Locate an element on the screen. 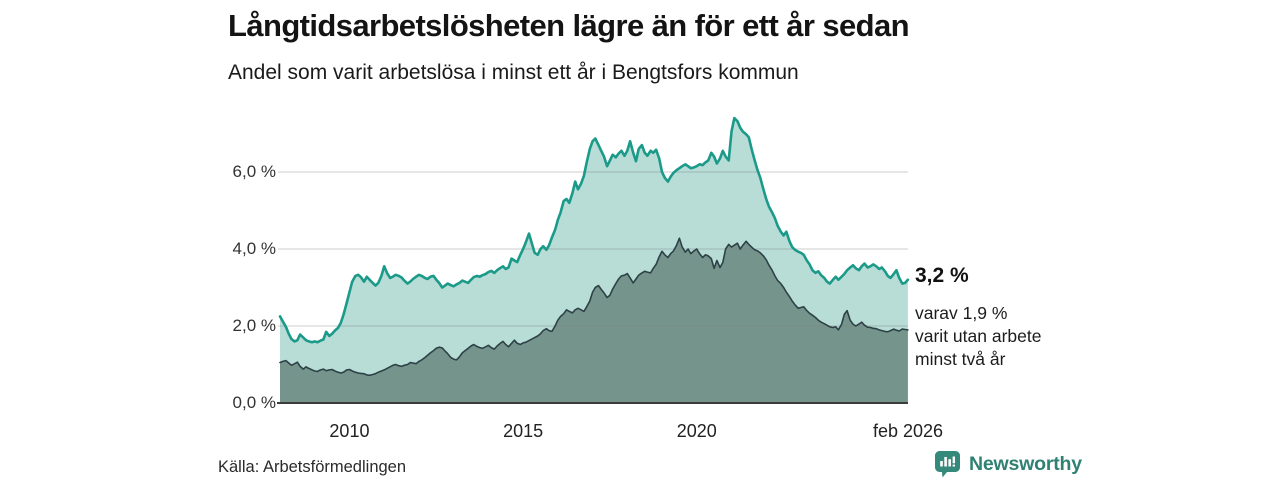 The width and height of the screenshot is (1280, 480). series-line is located at coordinates (594, 307).